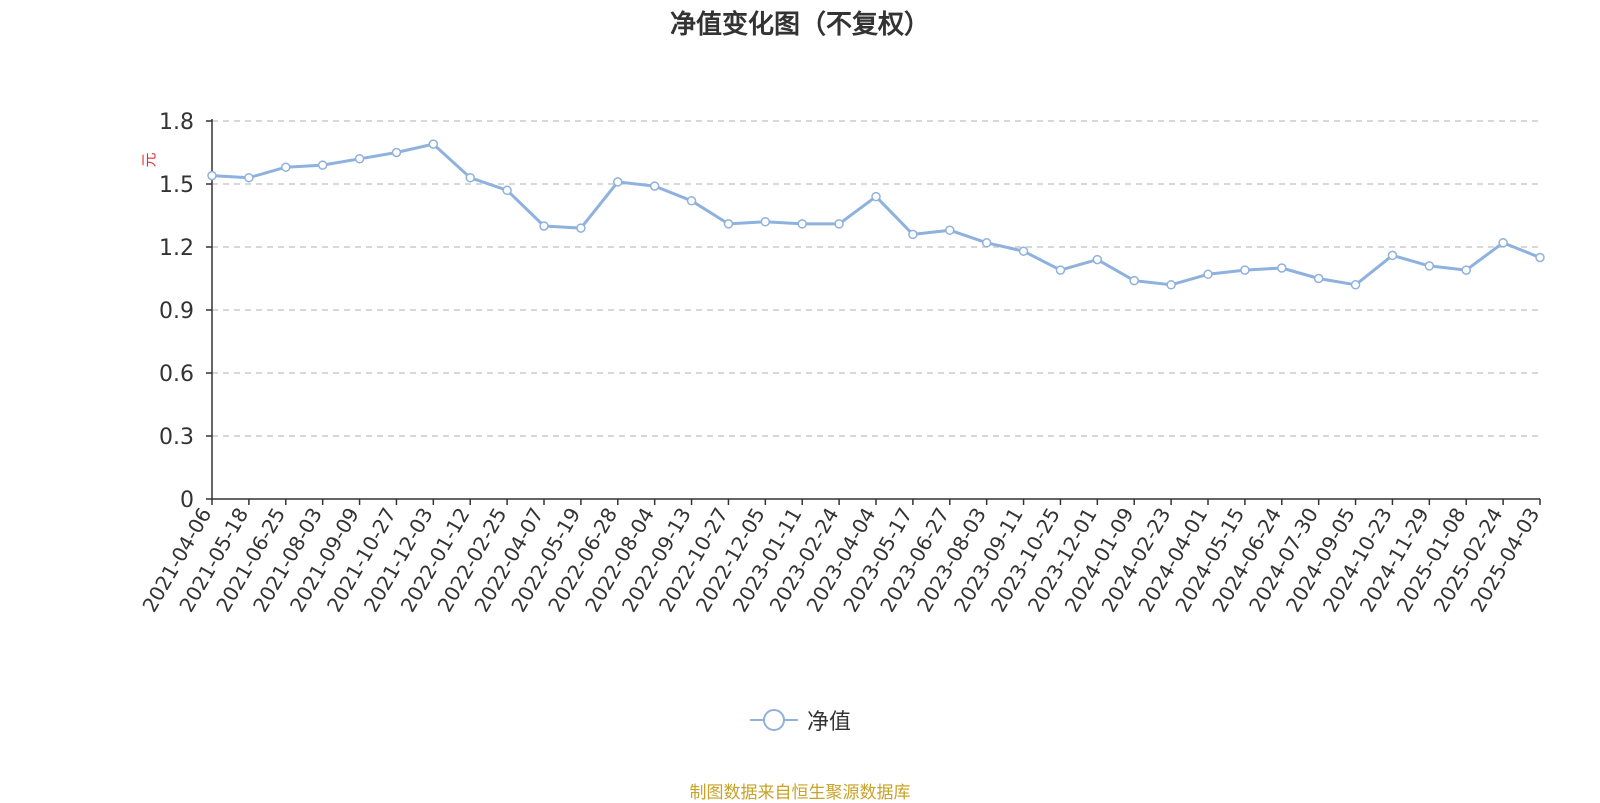  Describe the element at coordinates (176, 437) in the screenshot. I see `y-tick-label: 0.3` at that location.